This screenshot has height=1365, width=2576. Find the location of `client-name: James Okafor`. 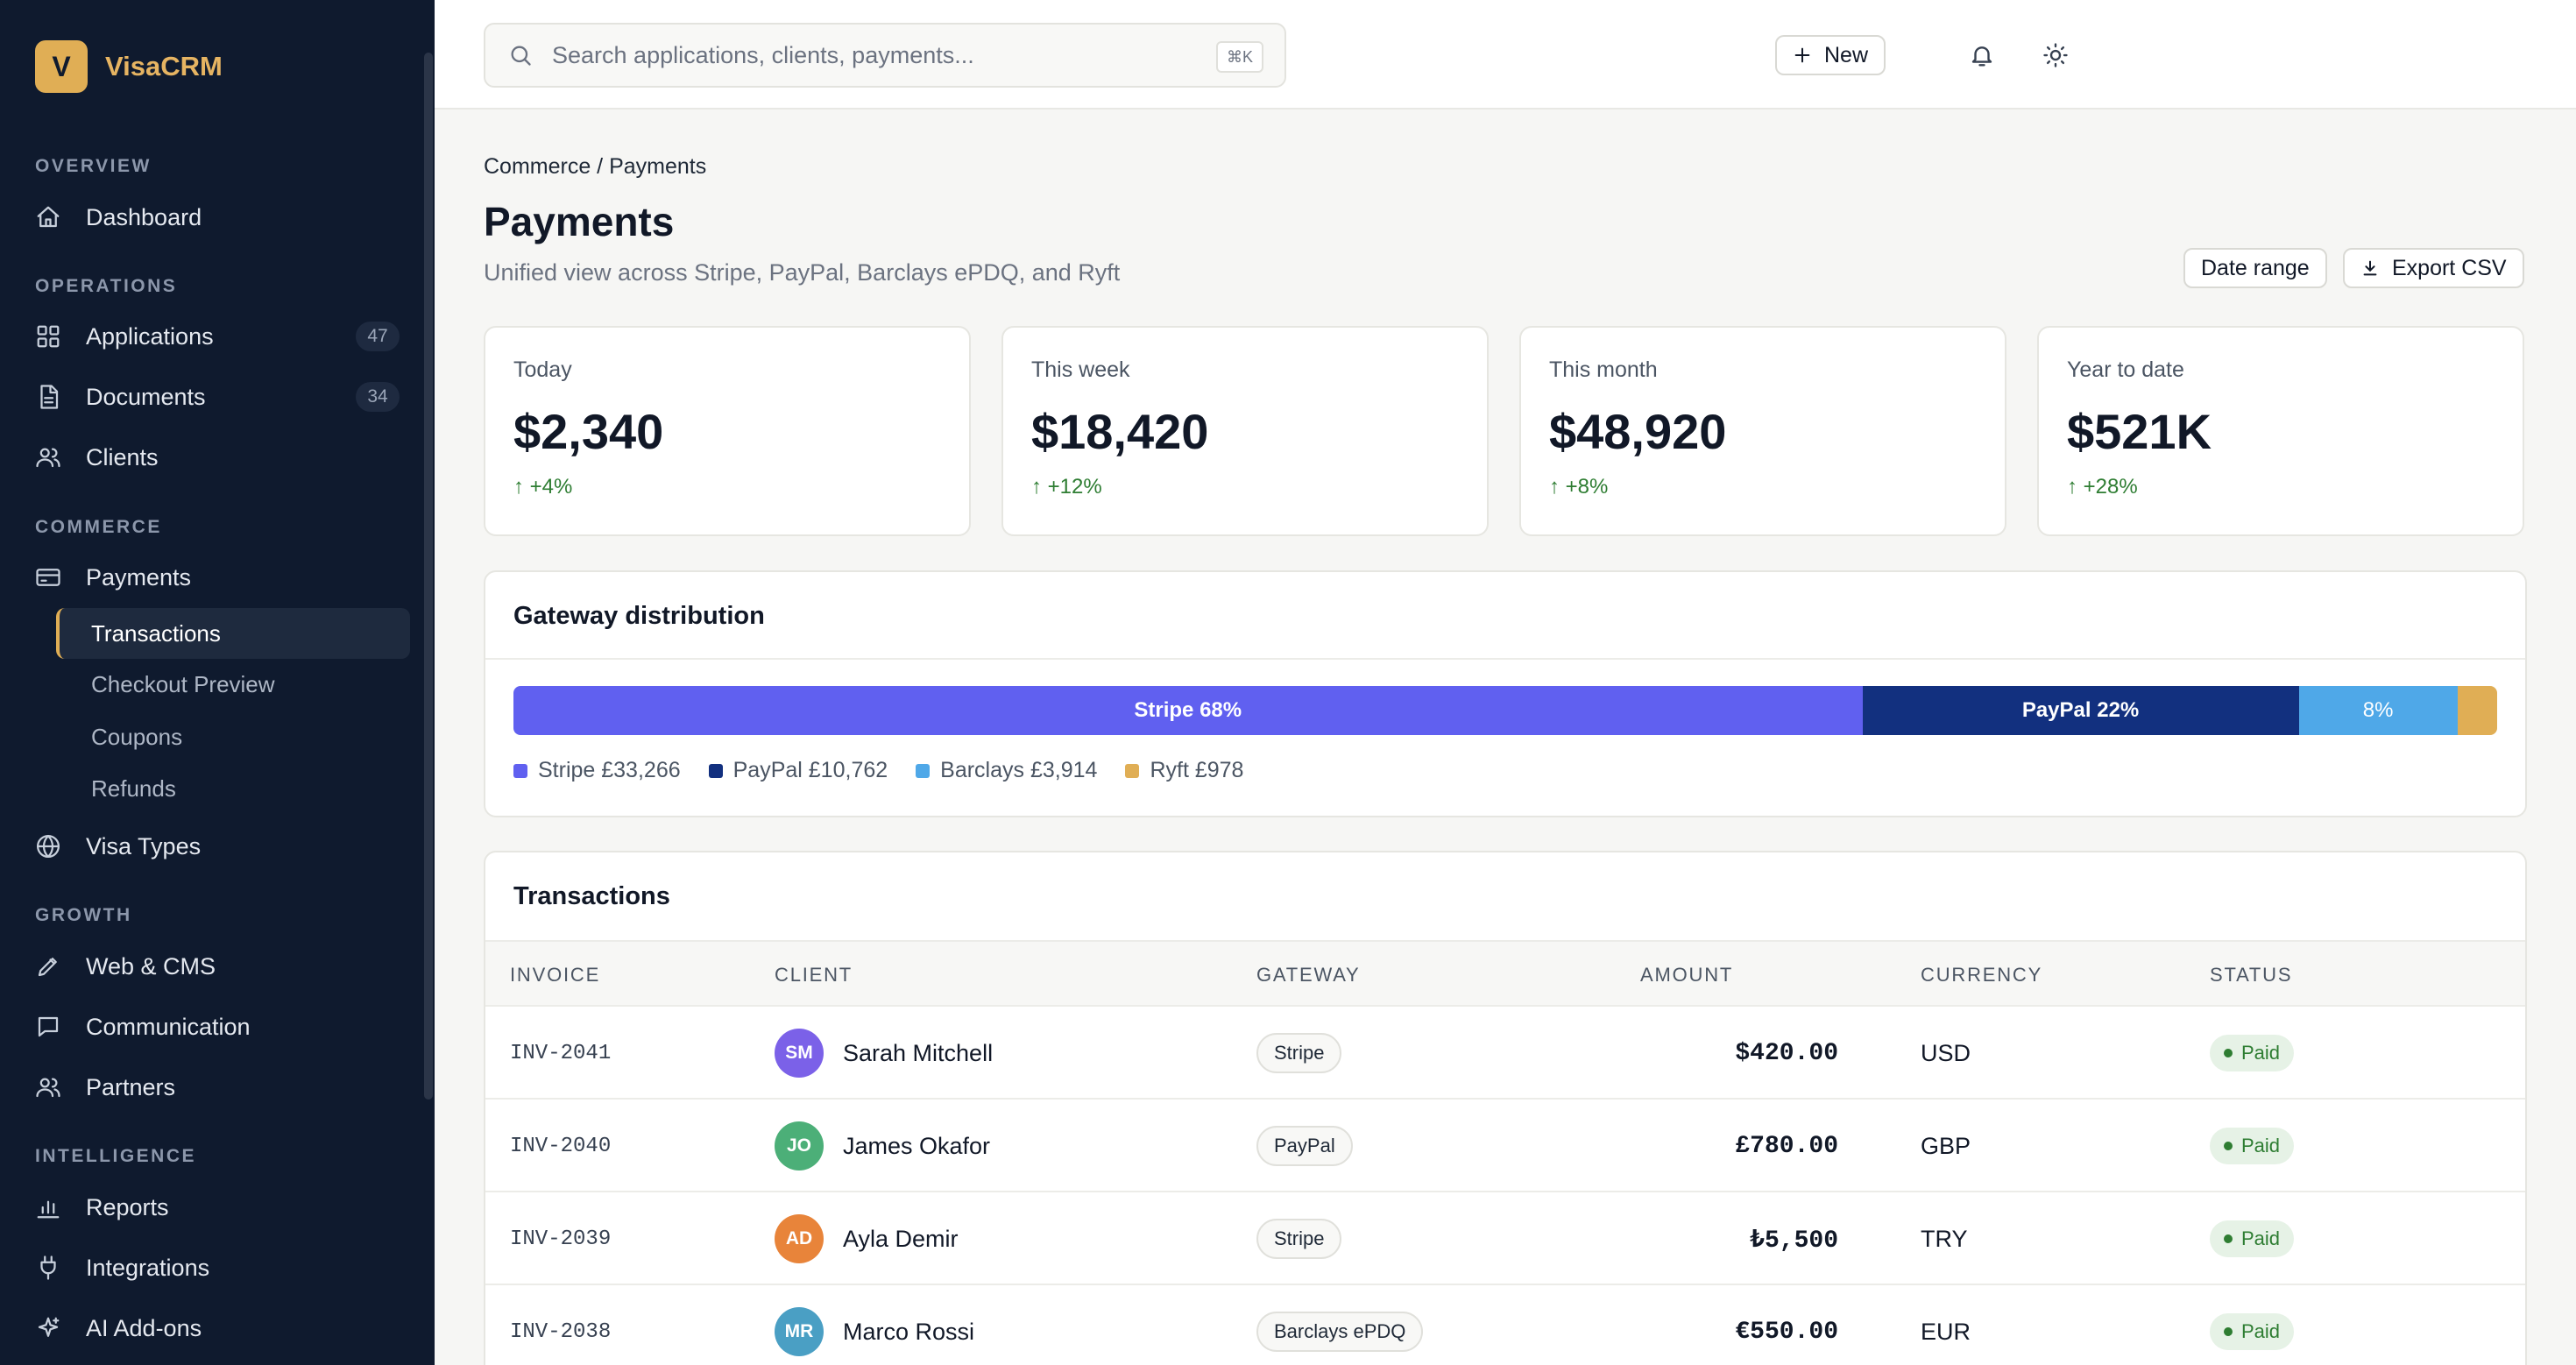

client-name: James Okafor is located at coordinates (917, 1145).